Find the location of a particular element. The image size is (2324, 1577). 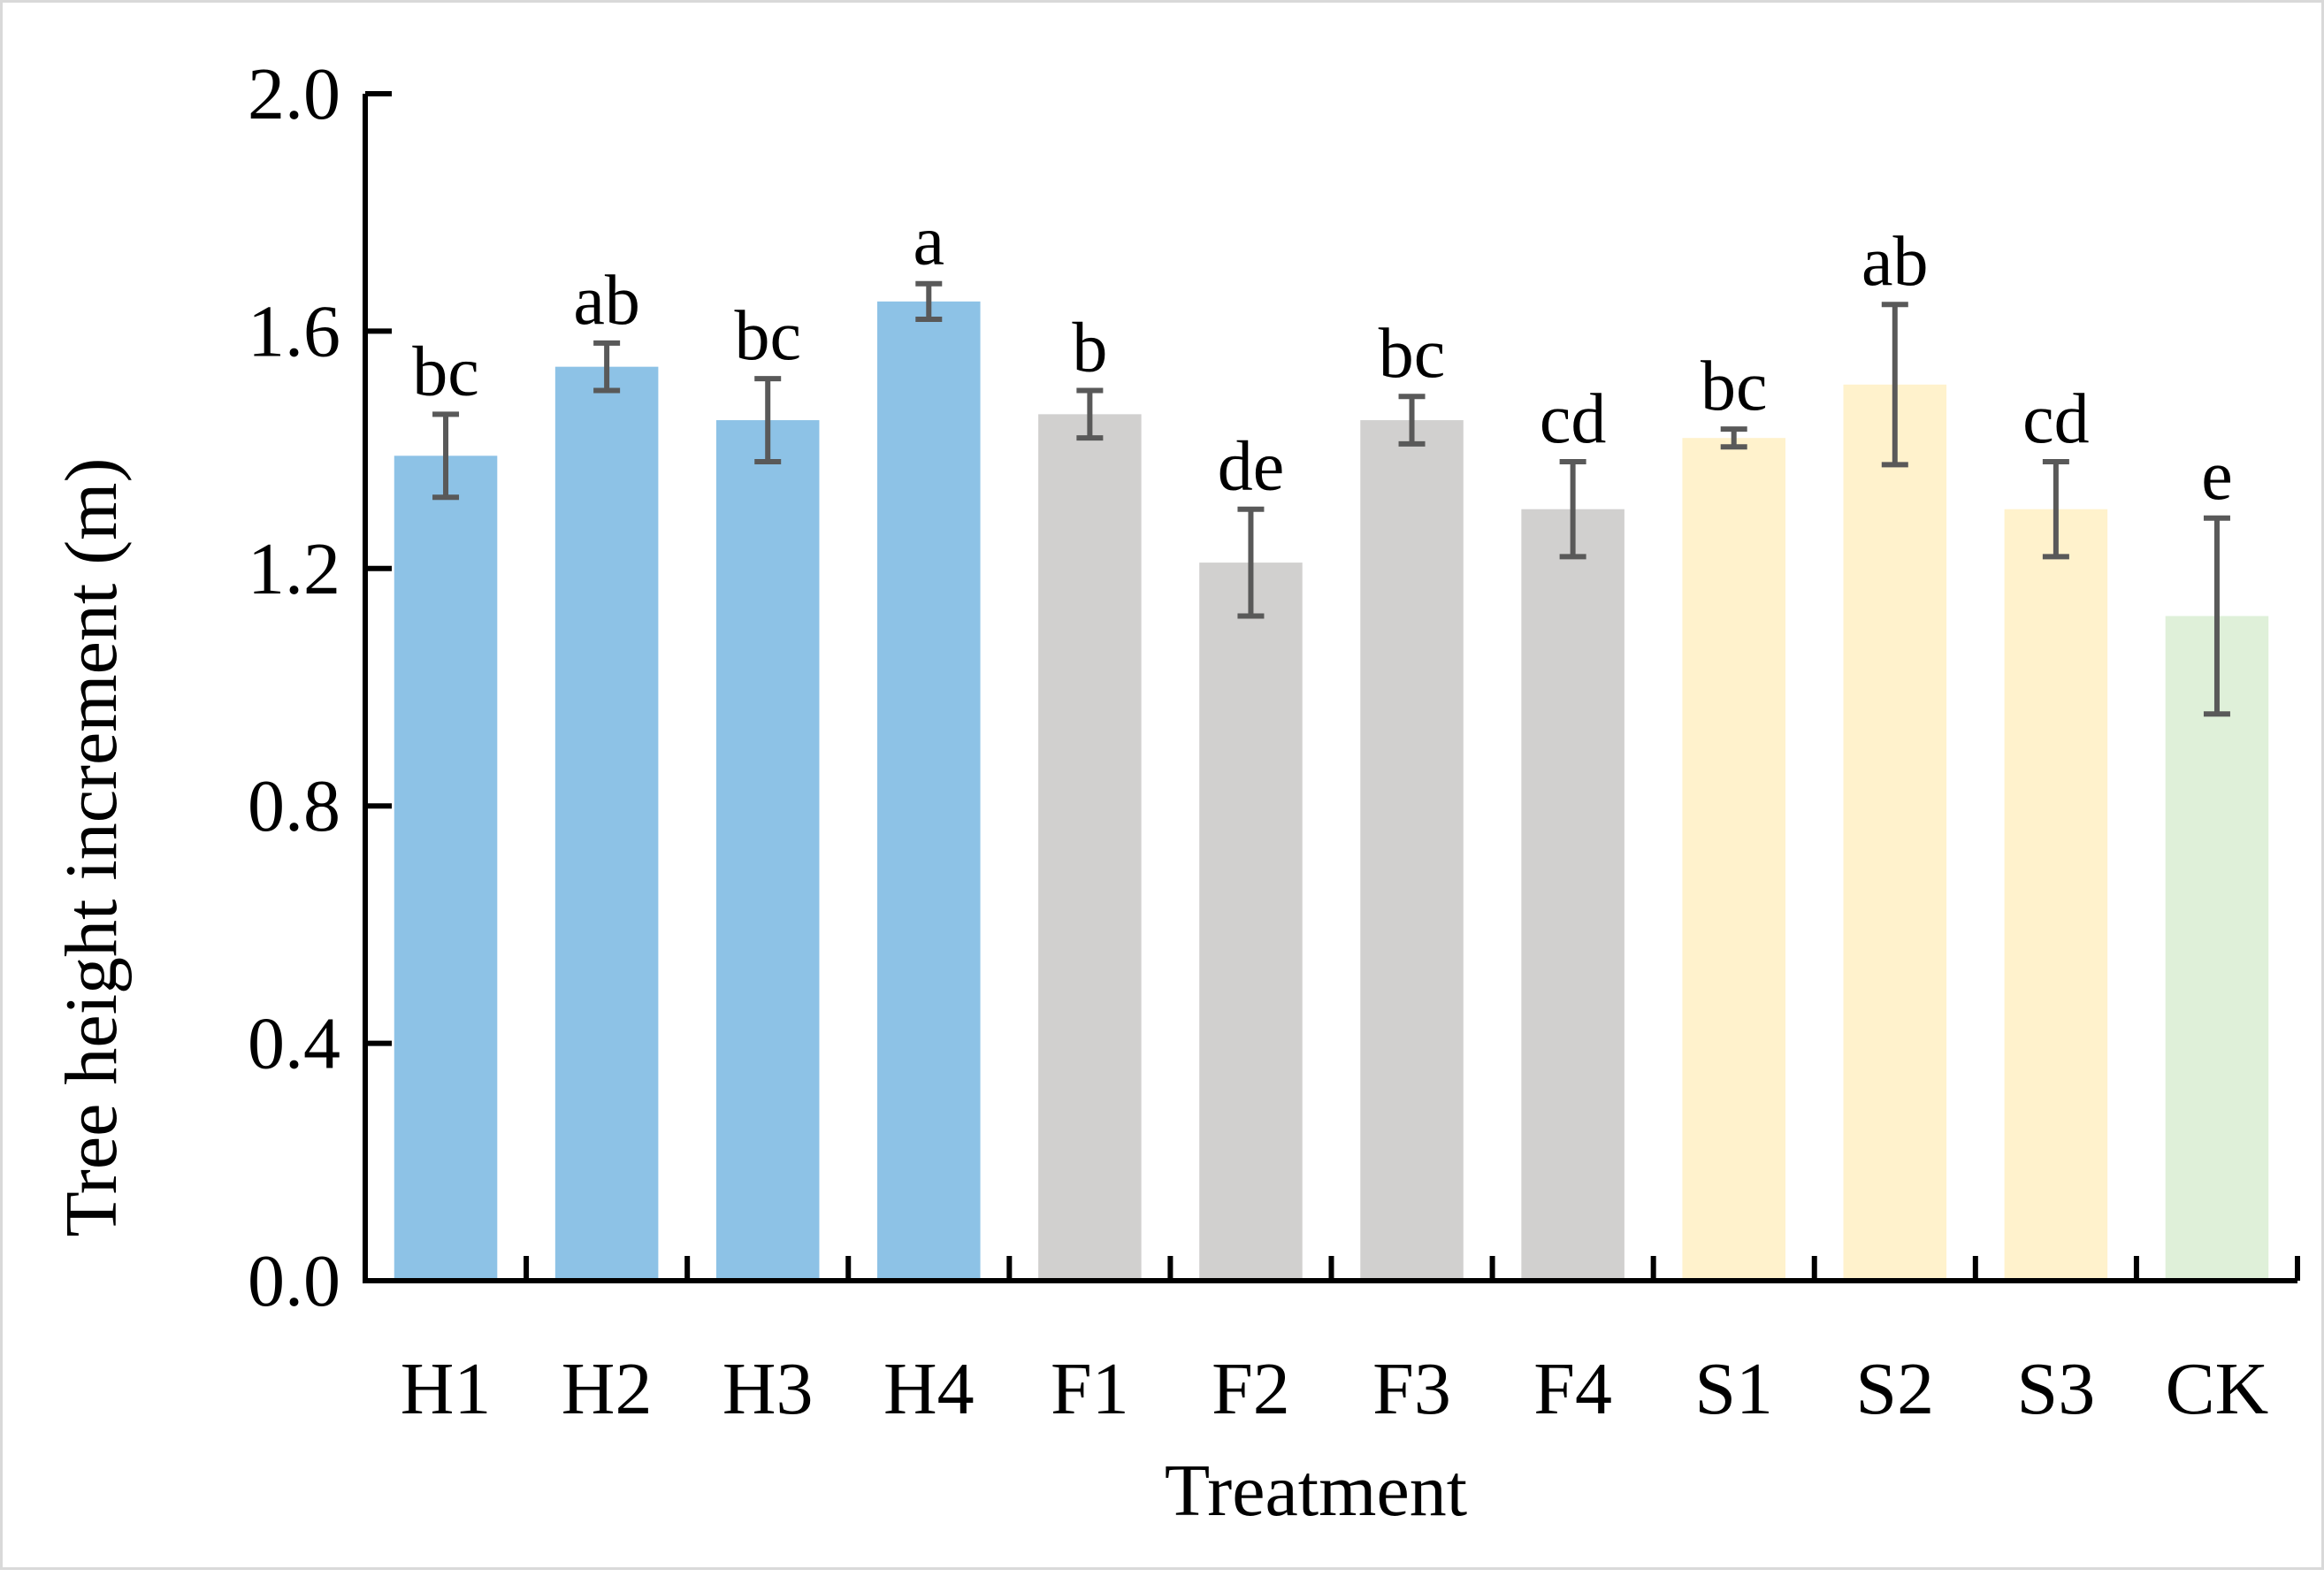

x-axis-title: Treatment is located at coordinates (1316, 1491).